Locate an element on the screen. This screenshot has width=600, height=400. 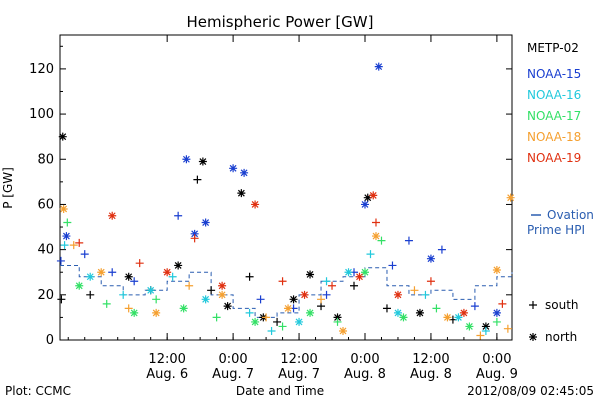
footer-credit: Plot: CCMC is located at coordinates (38, 391).